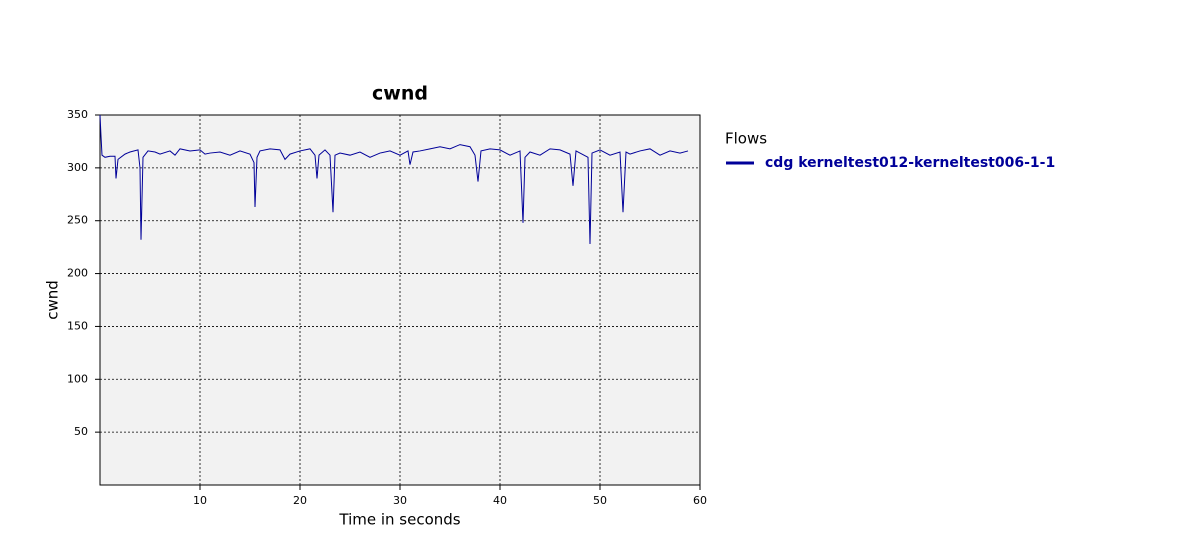  What do you see at coordinates (399, 520) in the screenshot?
I see `x-axis-label: Time in seconds` at bounding box center [399, 520].